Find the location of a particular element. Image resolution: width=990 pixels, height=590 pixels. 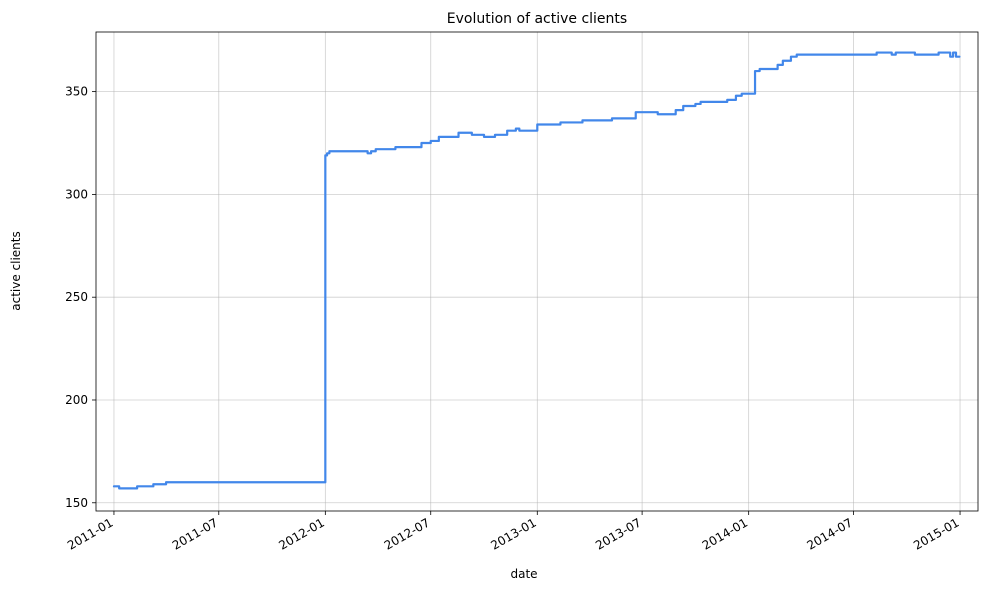

y-tick-label: 200 is located at coordinates (76, 400).